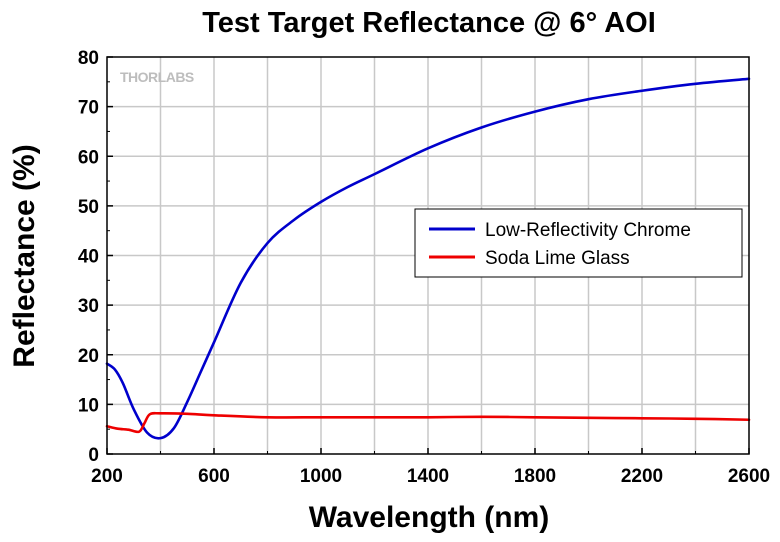 This screenshot has width=780, height=542. I want to click on x-tick-label: 2600, so click(749, 476).